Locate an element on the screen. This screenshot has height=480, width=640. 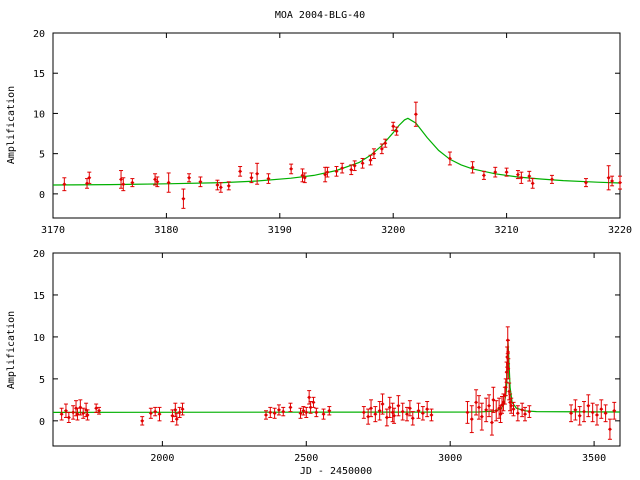
bottom-ytick-label: 5 is located at coordinates (42, 380).